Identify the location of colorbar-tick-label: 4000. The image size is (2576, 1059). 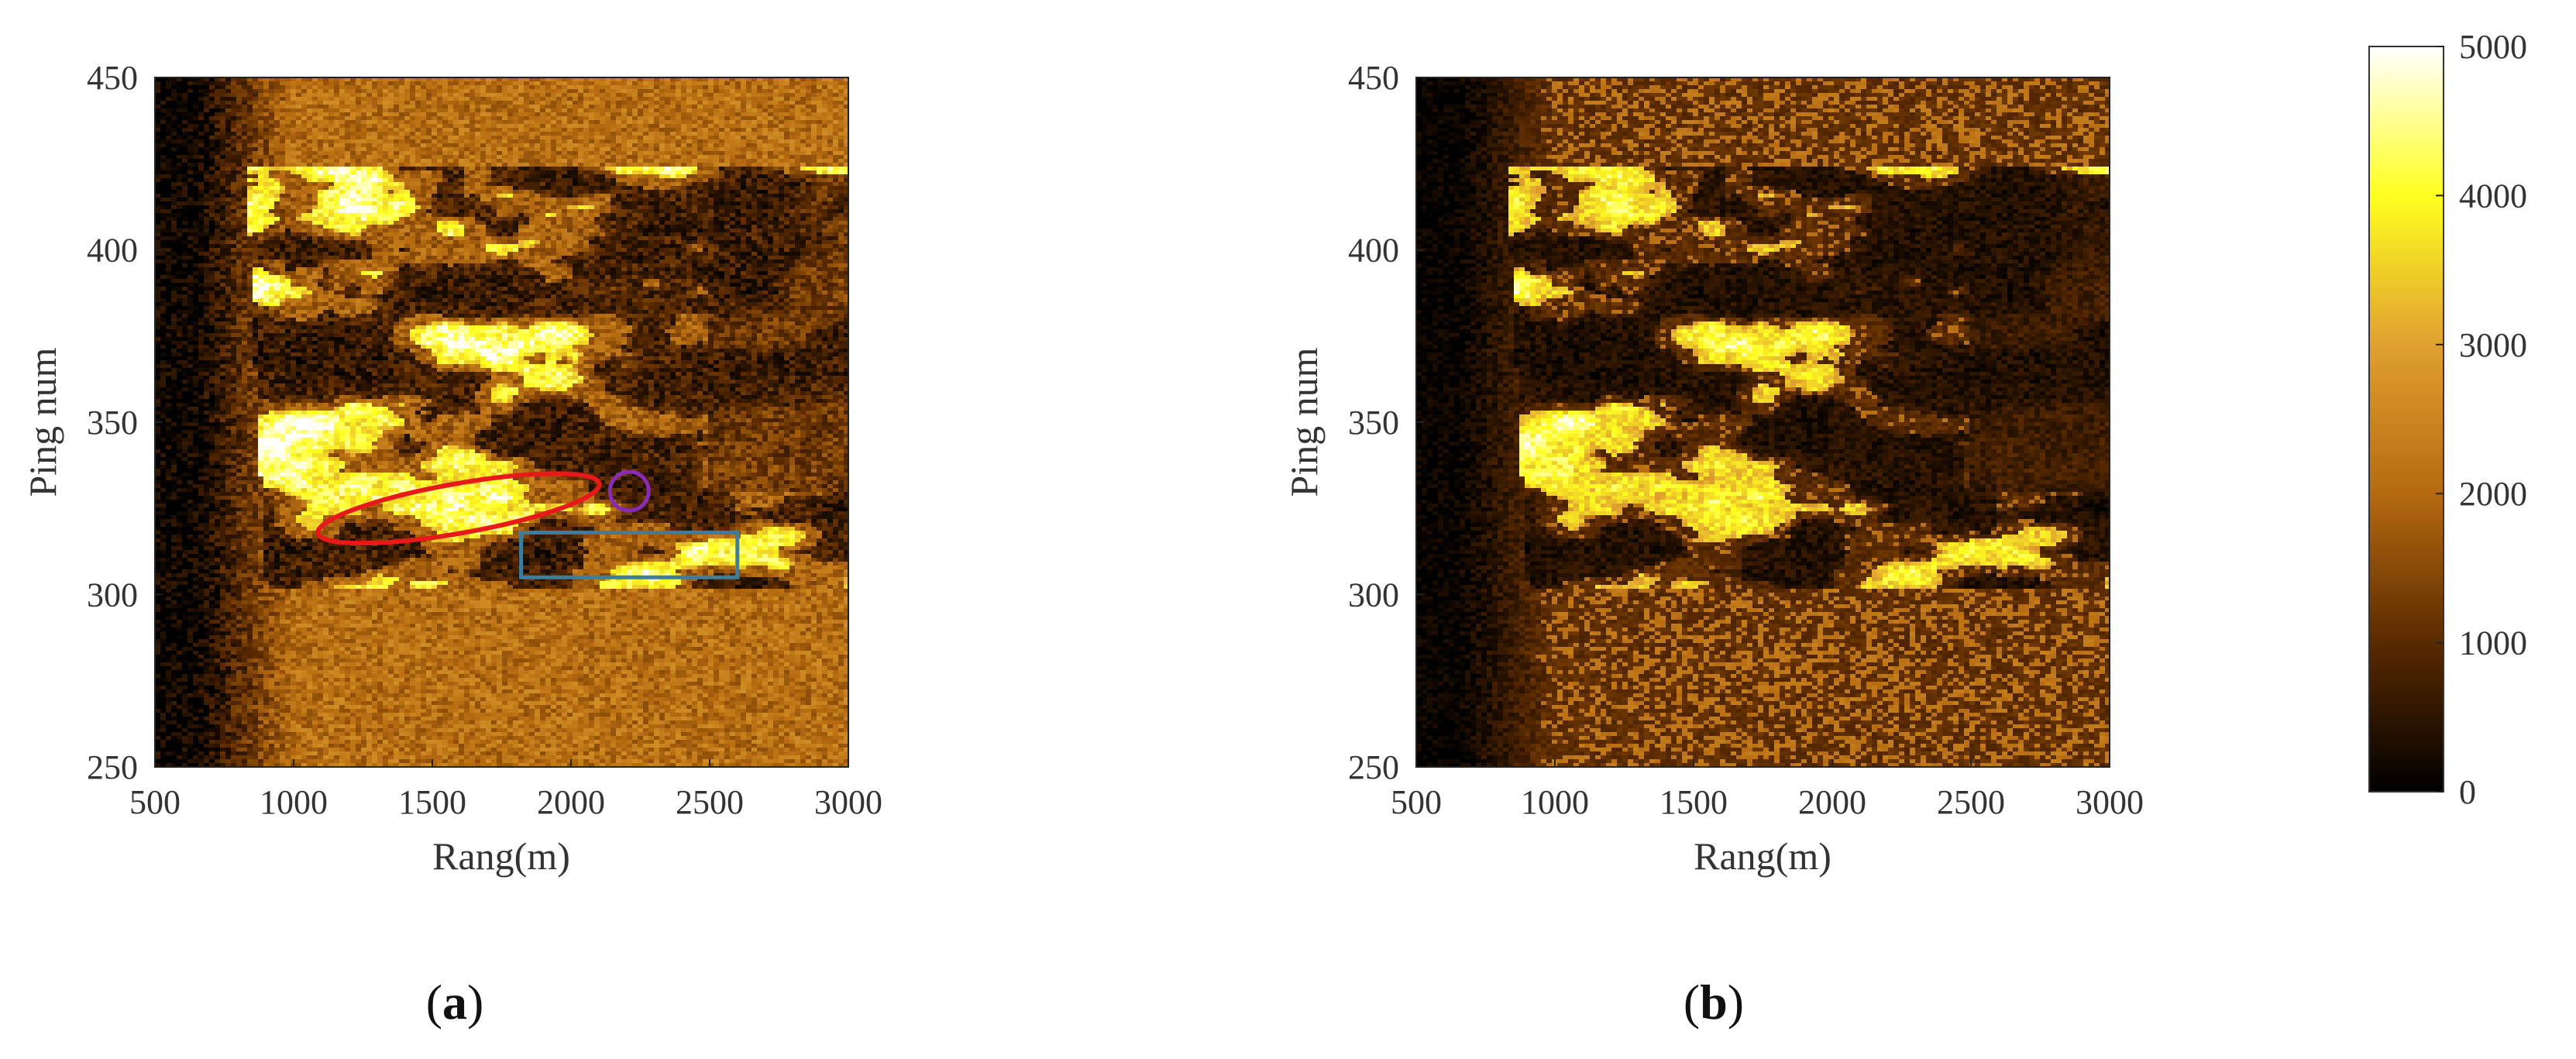
(2493, 196).